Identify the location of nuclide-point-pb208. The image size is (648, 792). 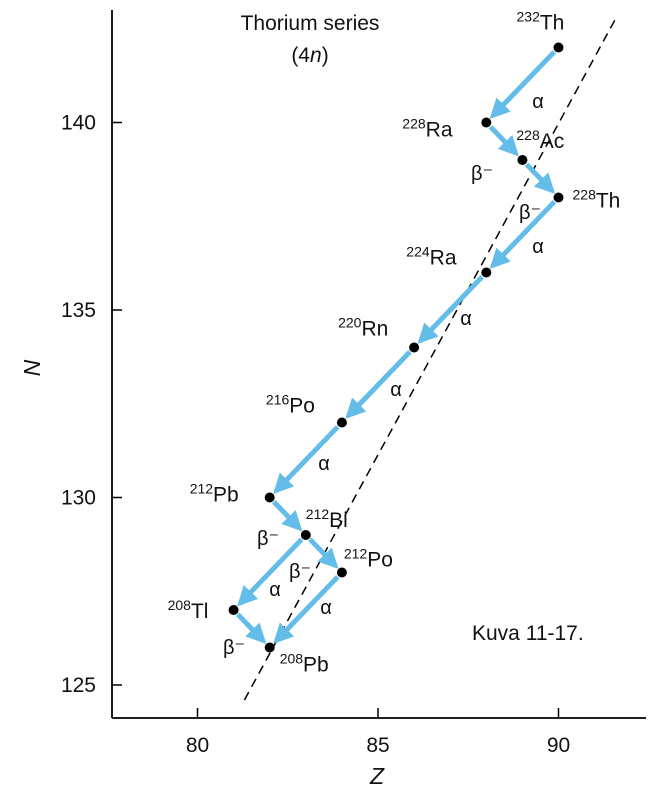
(269, 647).